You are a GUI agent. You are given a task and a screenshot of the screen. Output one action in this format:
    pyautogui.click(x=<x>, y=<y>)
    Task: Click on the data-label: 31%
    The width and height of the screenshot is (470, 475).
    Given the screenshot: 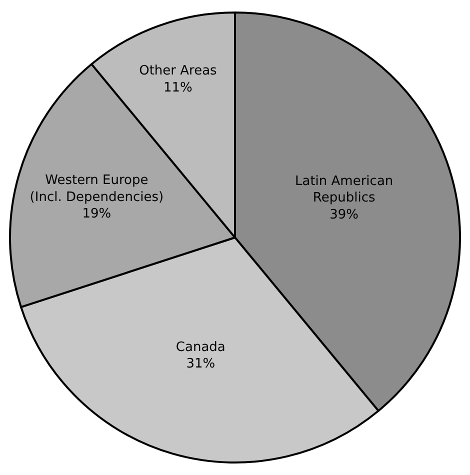 What is the action you would take?
    pyautogui.click(x=201, y=364)
    